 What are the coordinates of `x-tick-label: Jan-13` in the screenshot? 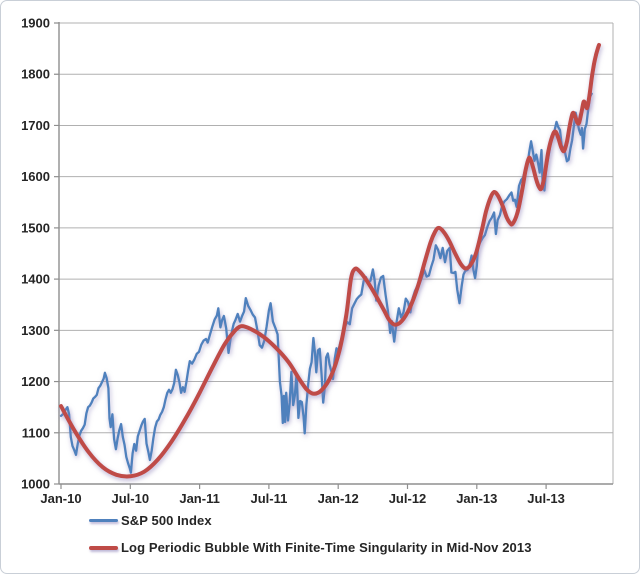 It's located at (476, 498).